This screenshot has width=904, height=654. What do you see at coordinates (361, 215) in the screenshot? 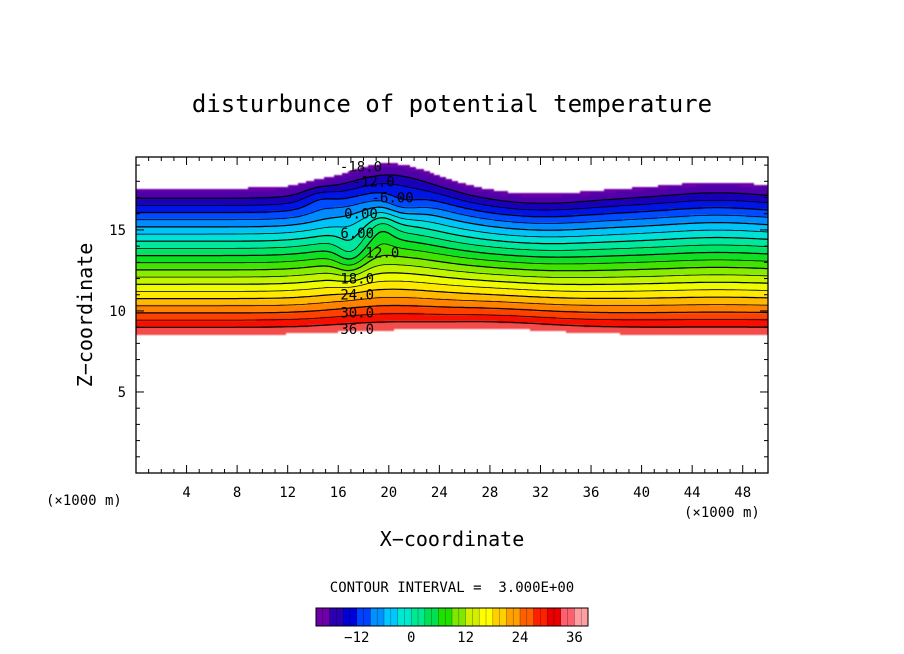
I see `contour-label: 0.00` at bounding box center [361, 215].